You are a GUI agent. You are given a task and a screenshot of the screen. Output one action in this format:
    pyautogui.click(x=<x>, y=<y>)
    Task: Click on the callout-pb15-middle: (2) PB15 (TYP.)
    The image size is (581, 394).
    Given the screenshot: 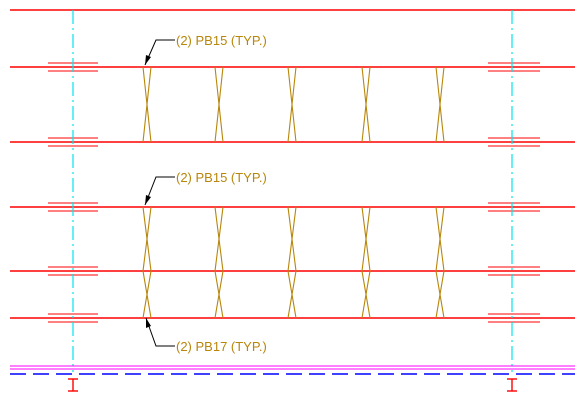 What is the action you would take?
    pyautogui.click(x=221, y=177)
    